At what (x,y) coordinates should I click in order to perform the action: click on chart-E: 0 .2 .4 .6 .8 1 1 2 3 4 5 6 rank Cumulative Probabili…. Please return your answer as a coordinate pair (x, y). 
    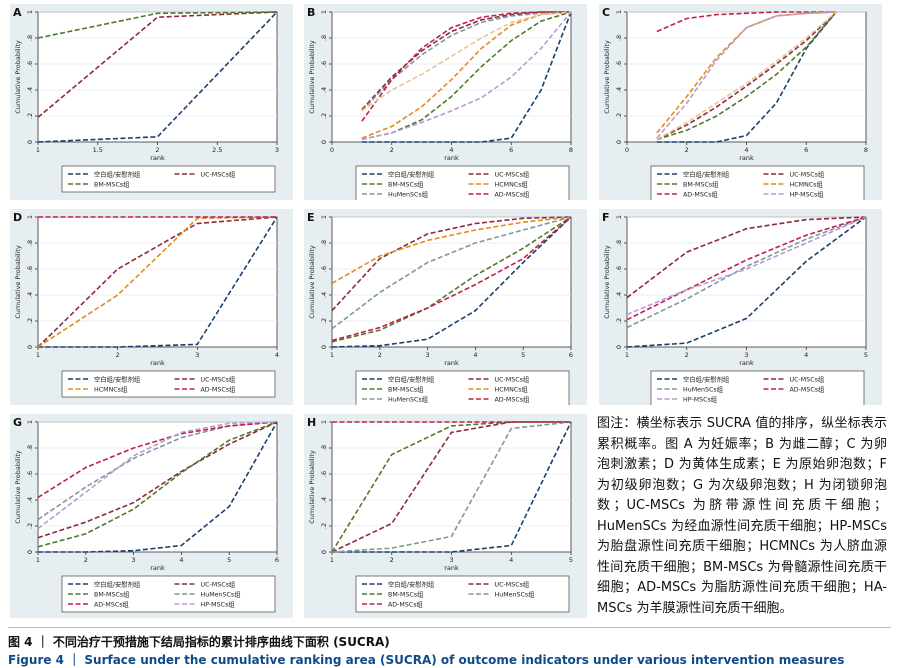
    Looking at the image, I should click on (440, 308).